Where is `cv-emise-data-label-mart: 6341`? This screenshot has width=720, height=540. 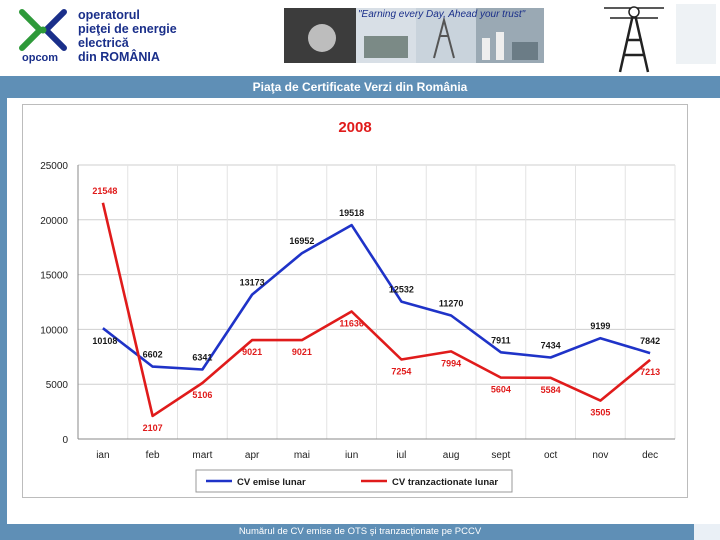 cv-emise-data-label-mart: 6341 is located at coordinates (202, 358).